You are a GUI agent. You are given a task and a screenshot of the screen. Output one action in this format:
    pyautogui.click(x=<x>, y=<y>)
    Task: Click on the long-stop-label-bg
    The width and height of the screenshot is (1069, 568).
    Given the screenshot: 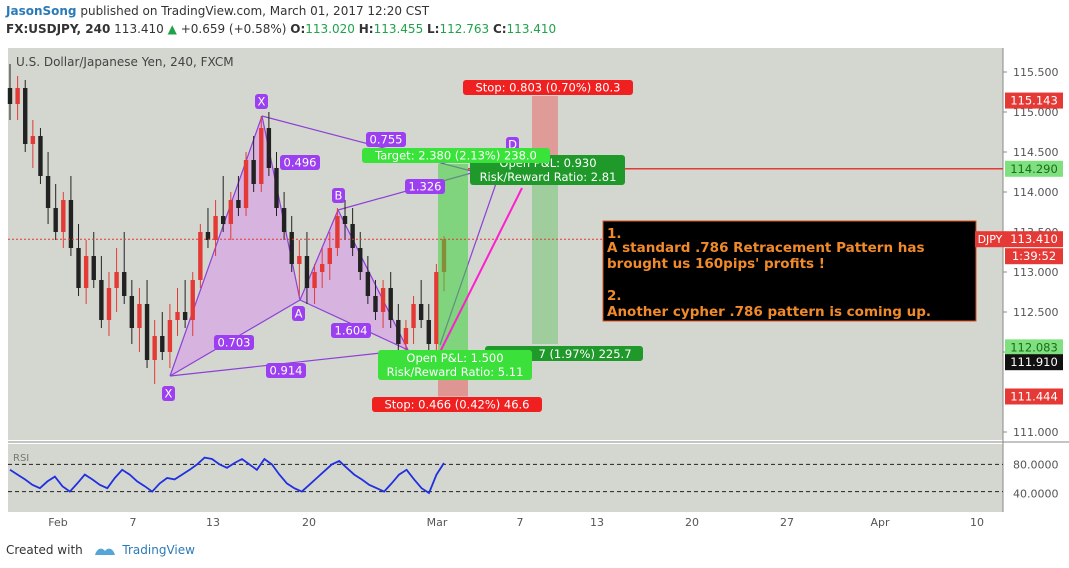 What is the action you would take?
    pyautogui.click(x=457, y=404)
    